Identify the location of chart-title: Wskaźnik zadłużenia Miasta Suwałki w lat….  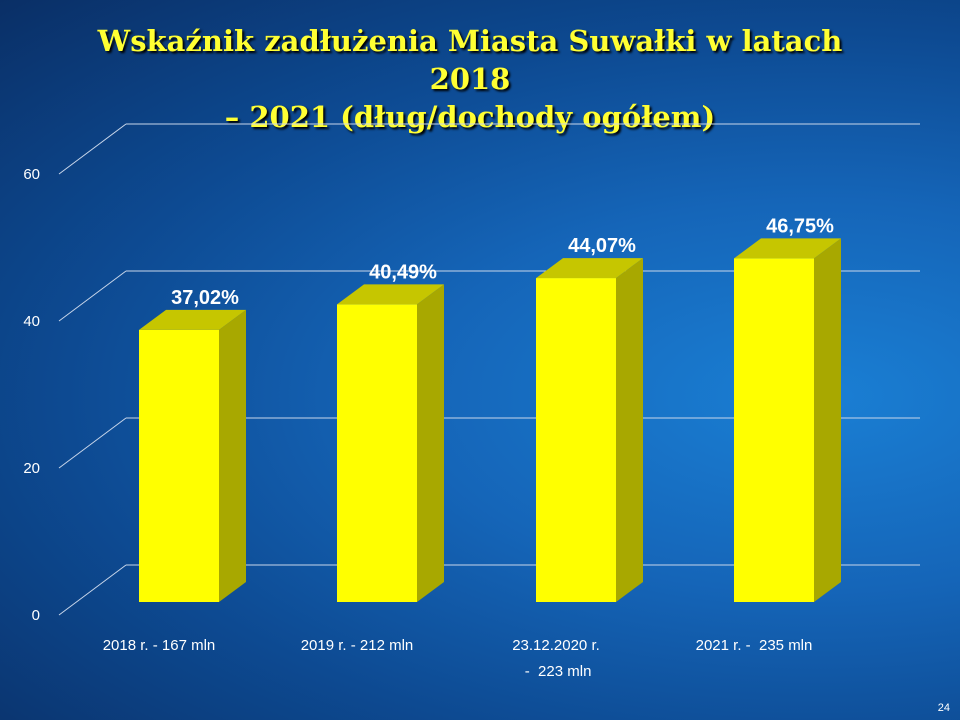
(470, 79).